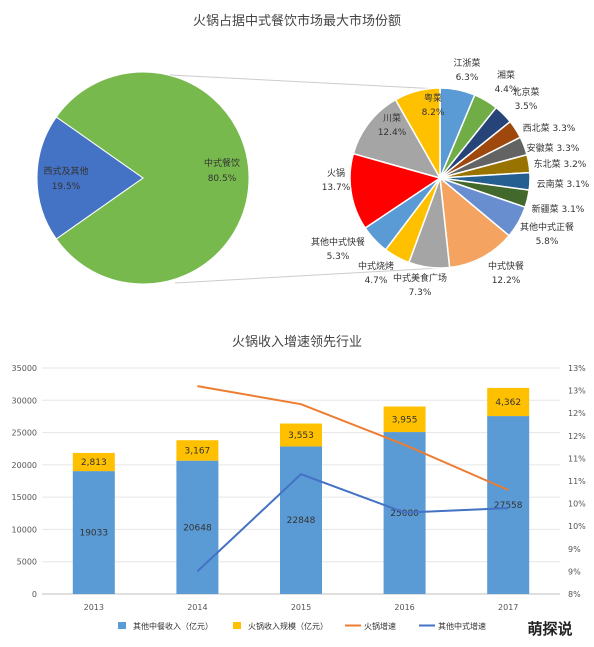 This screenshot has width=594, height=647. I want to click on bar-value-label: 3,955, so click(405, 420).